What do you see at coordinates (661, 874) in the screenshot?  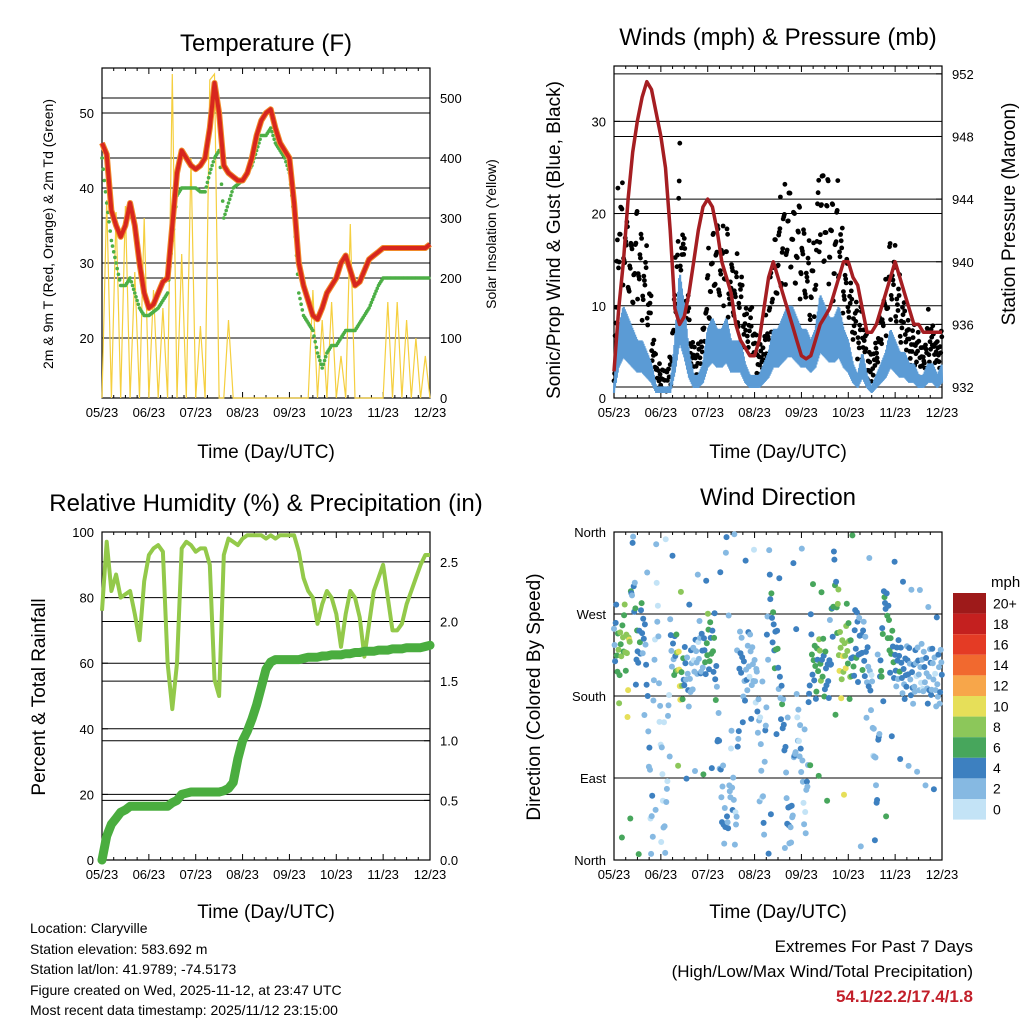 I see `direction-xtick-label: 06/23` at bounding box center [661, 874].